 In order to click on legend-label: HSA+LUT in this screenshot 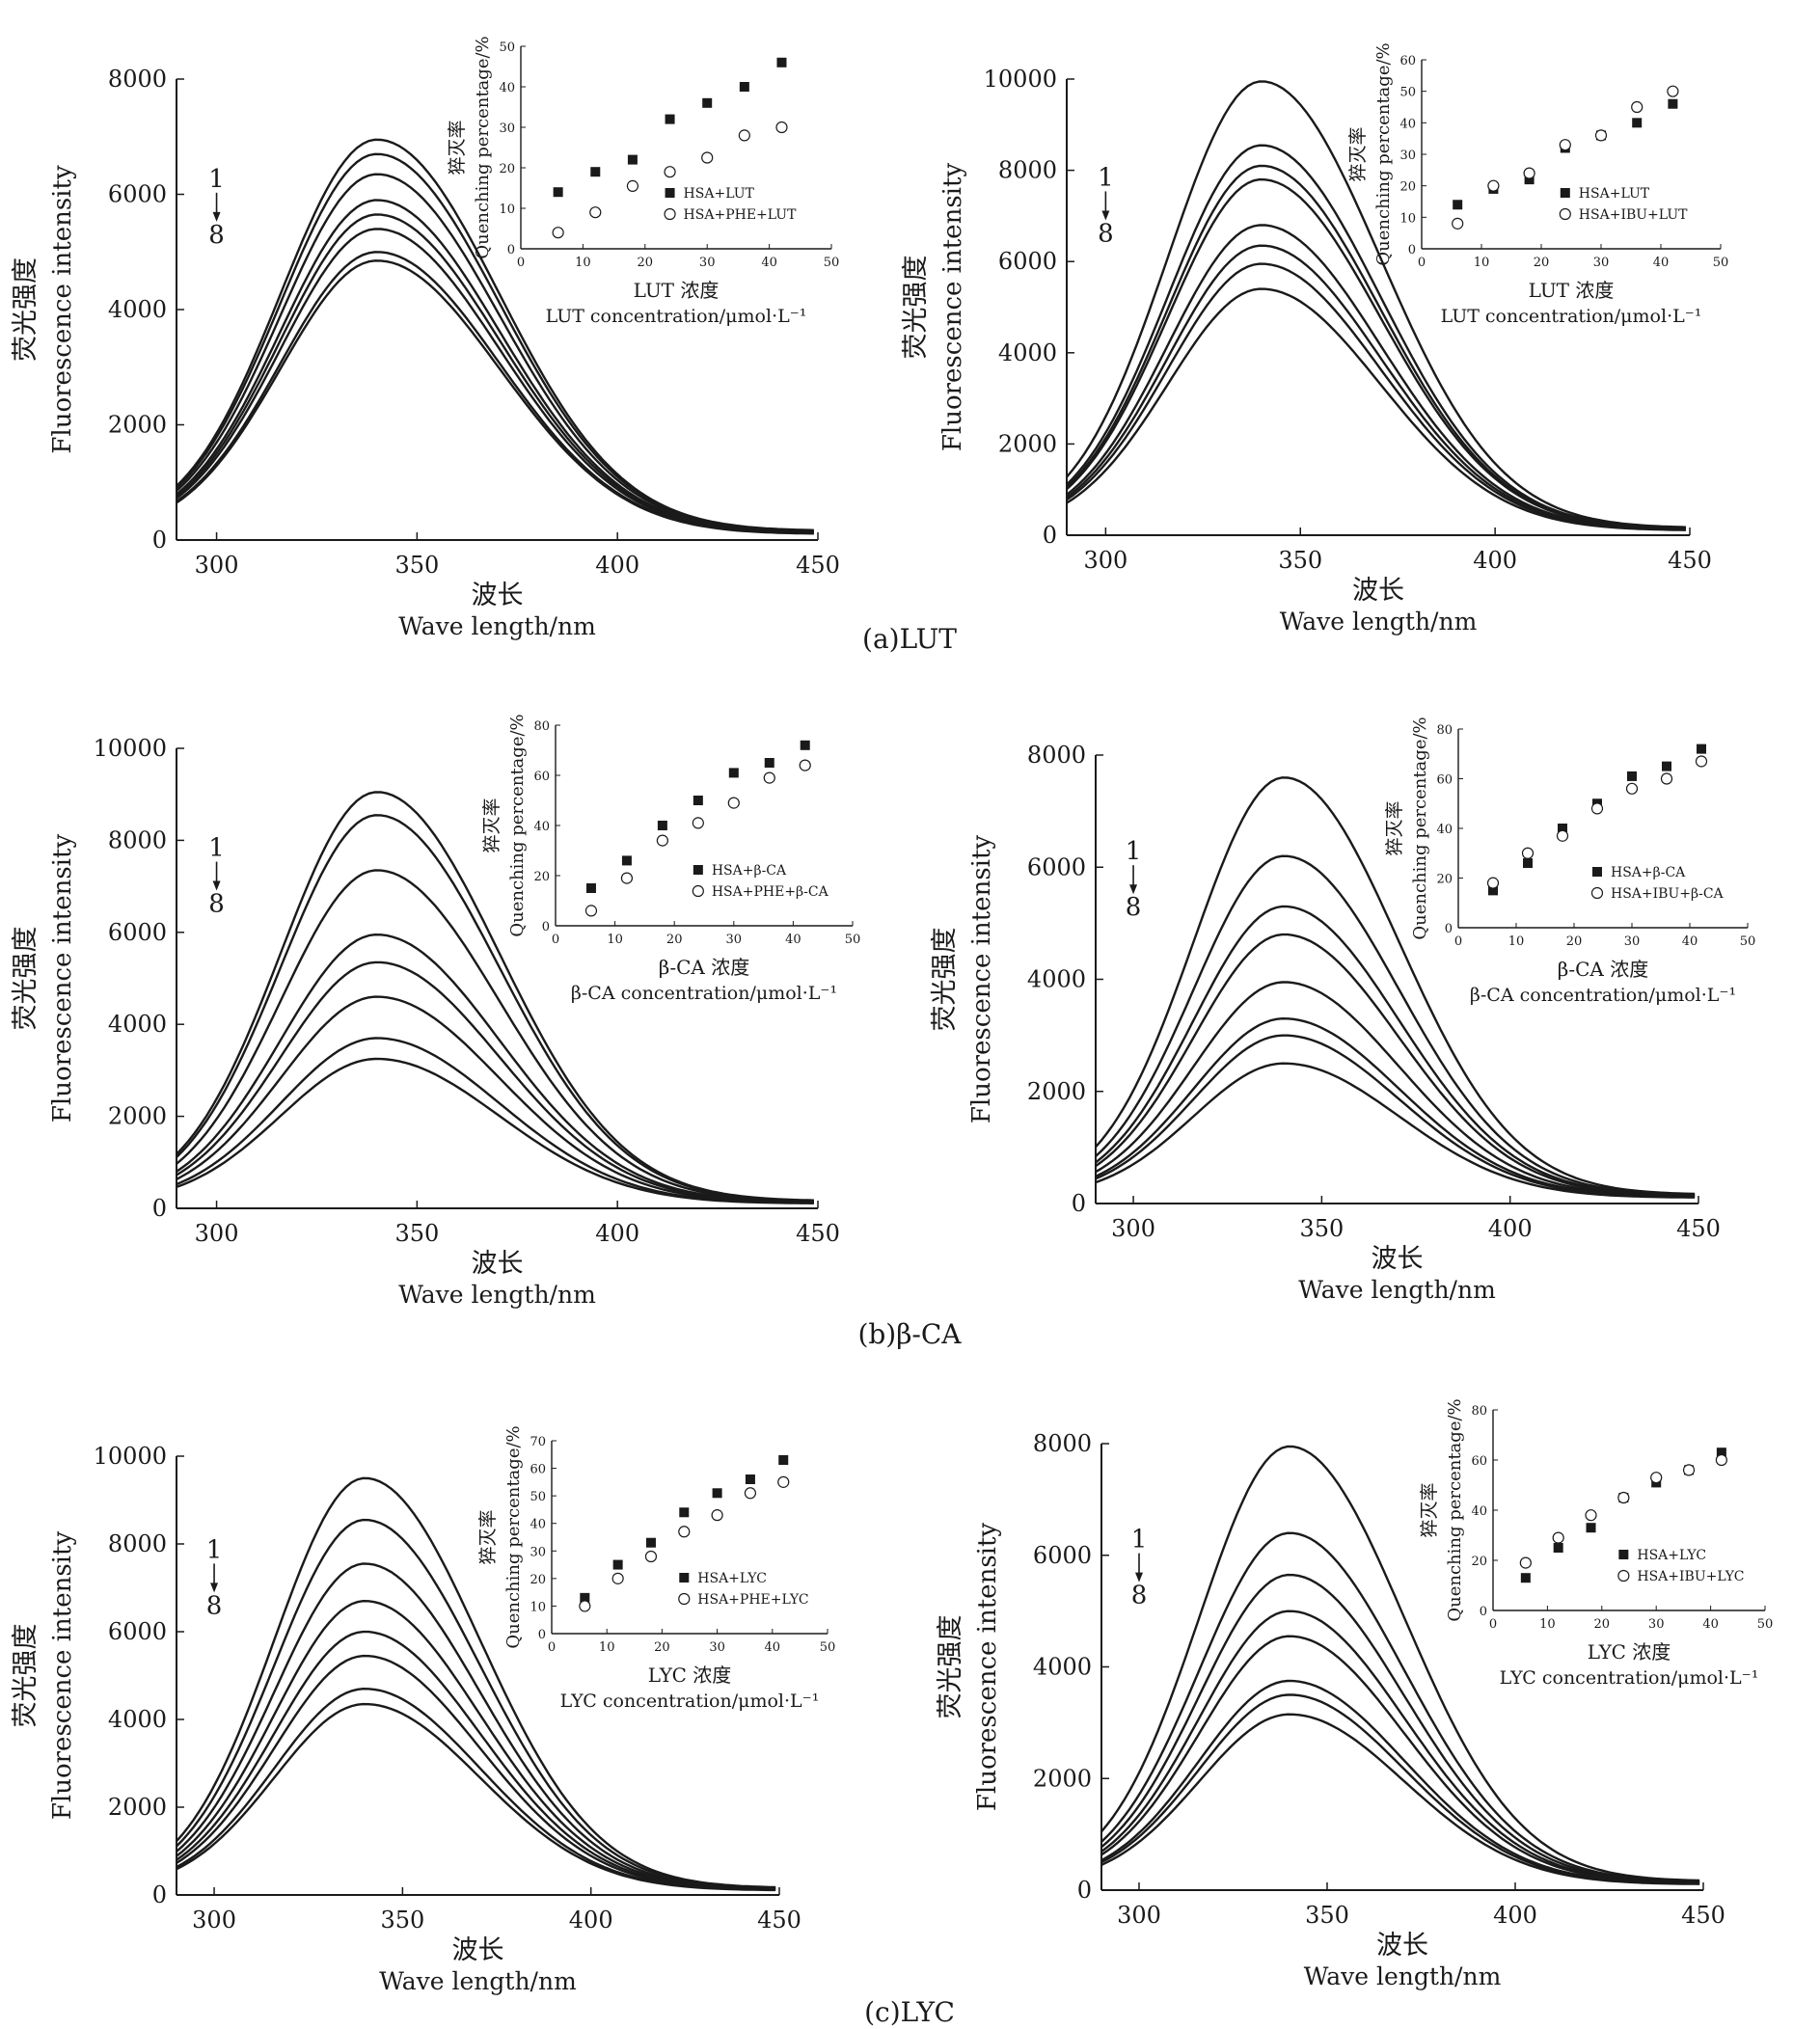, I will do `click(720, 194)`.